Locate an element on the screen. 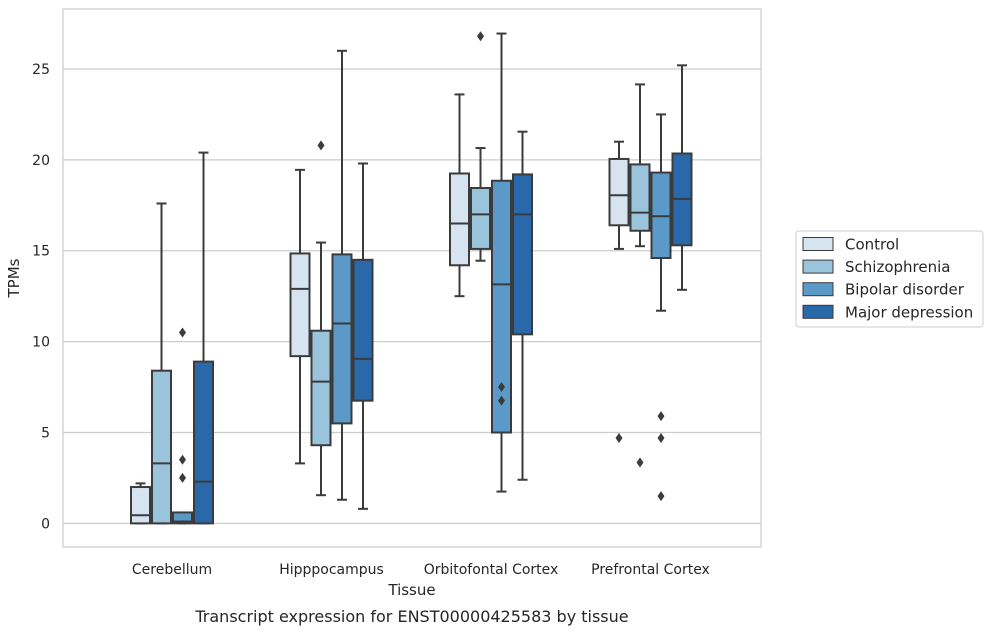 This screenshot has height=634, width=993. y-tick-label-25: 25 is located at coordinates (41, 70).